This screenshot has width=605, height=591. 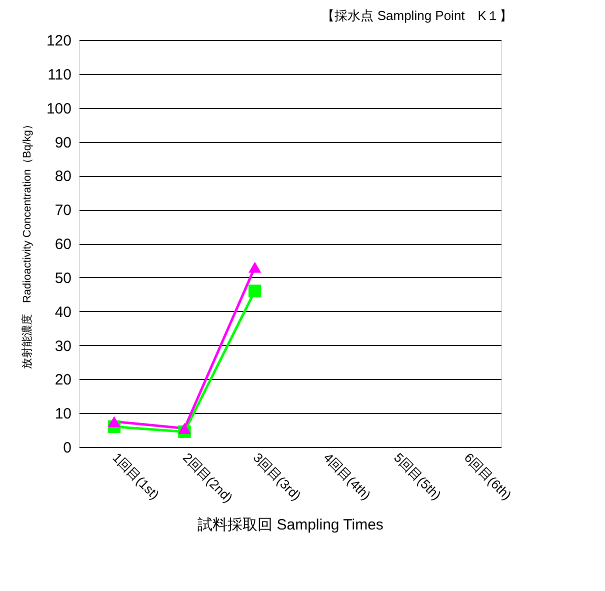 What do you see at coordinates (417, 15) in the screenshot?
I see `chart-title: 【採水点 Sampling Point K１】` at bounding box center [417, 15].